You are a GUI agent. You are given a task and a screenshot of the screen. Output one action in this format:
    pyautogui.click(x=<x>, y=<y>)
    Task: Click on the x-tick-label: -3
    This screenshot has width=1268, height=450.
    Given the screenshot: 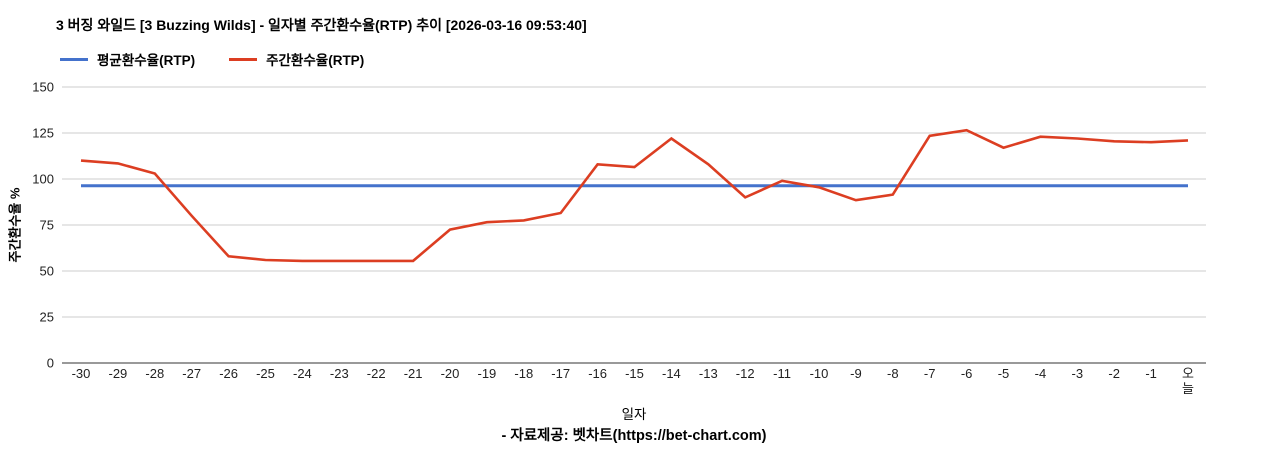 What is the action you would take?
    pyautogui.click(x=1078, y=373)
    